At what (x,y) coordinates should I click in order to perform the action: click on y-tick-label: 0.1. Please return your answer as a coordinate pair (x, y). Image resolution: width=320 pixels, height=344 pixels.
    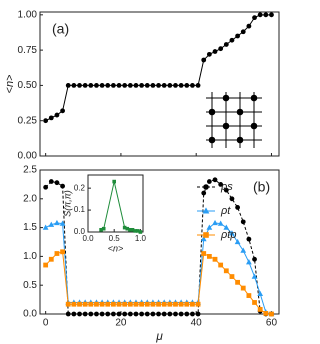
    Looking at the image, I should click on (80, 209).